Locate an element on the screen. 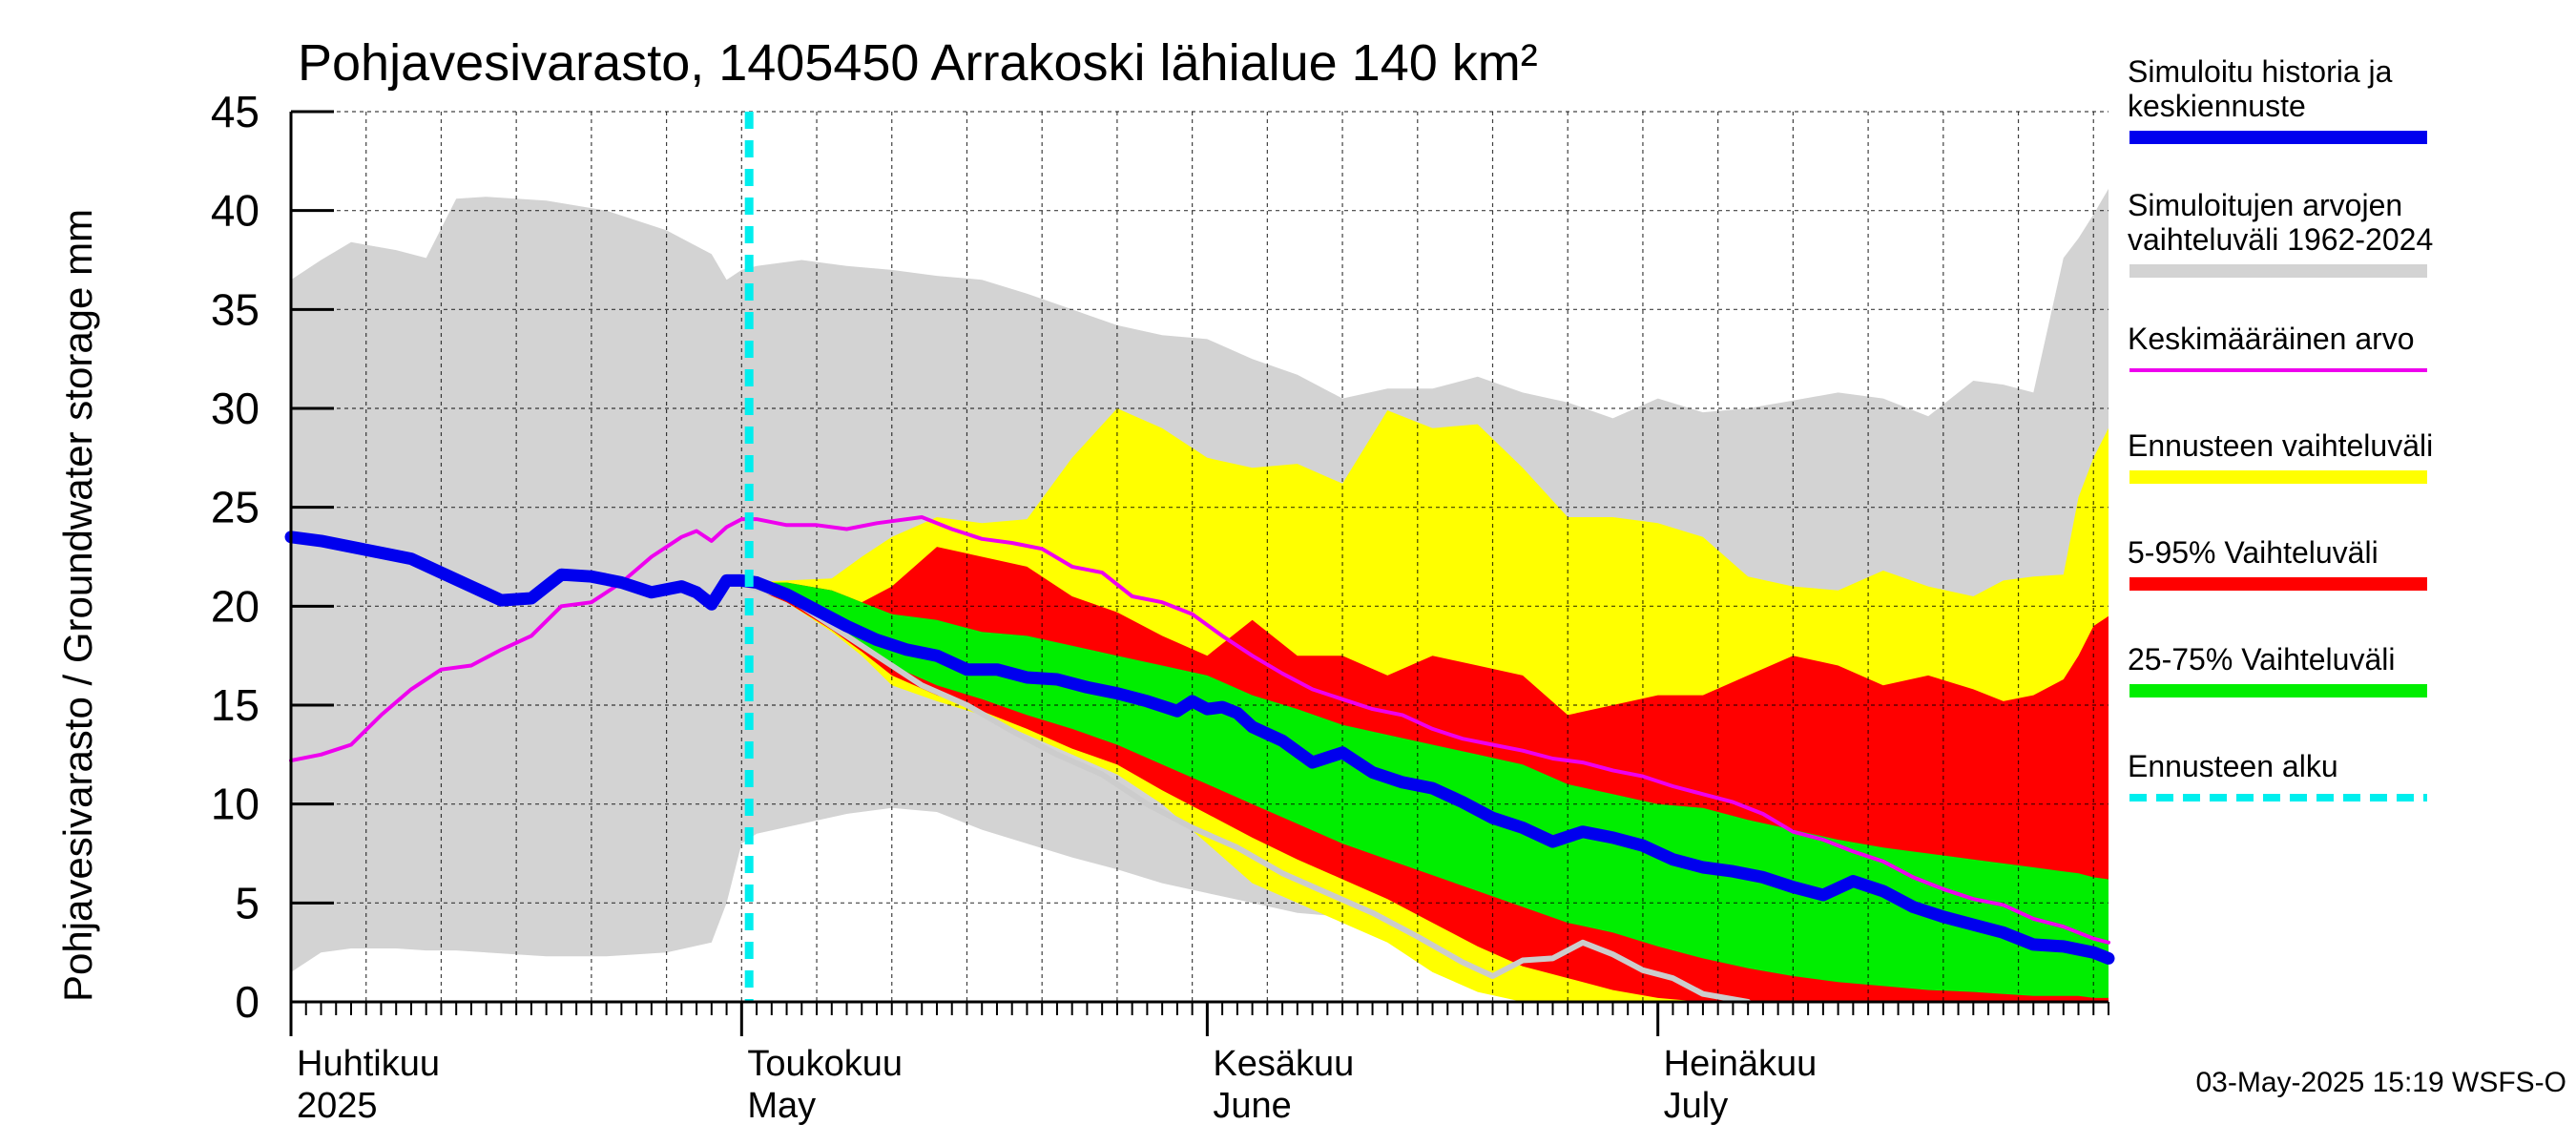 This screenshot has height=1145, width=2576. legend-item: 25-75% Vaihteluväli is located at coordinates (2277, 669).